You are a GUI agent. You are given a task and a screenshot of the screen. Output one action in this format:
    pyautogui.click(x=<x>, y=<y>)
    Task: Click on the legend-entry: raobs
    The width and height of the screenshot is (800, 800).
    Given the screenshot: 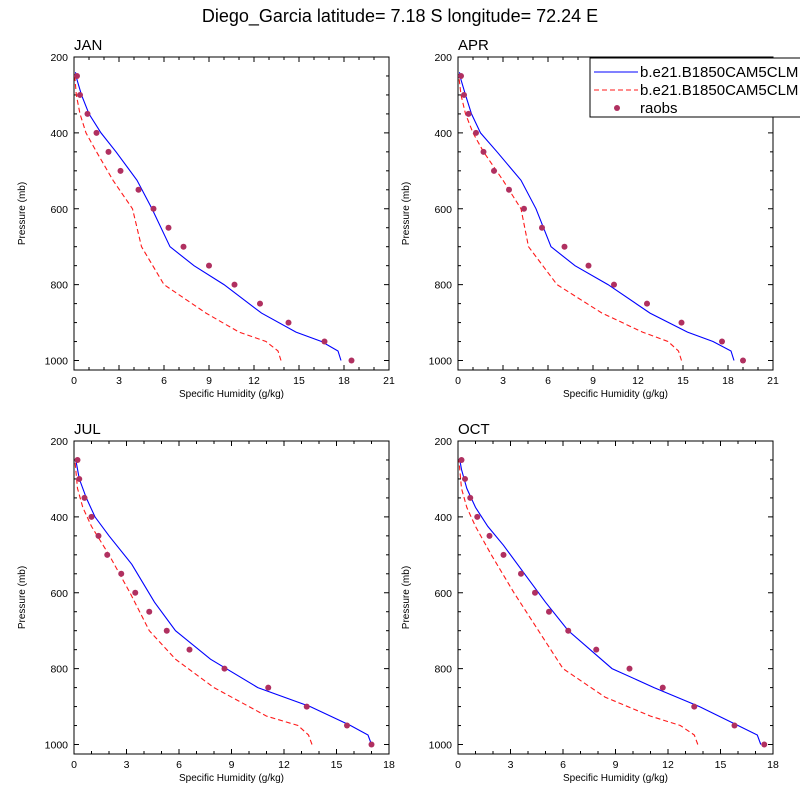 What is the action you would take?
    pyautogui.click(x=646, y=108)
    